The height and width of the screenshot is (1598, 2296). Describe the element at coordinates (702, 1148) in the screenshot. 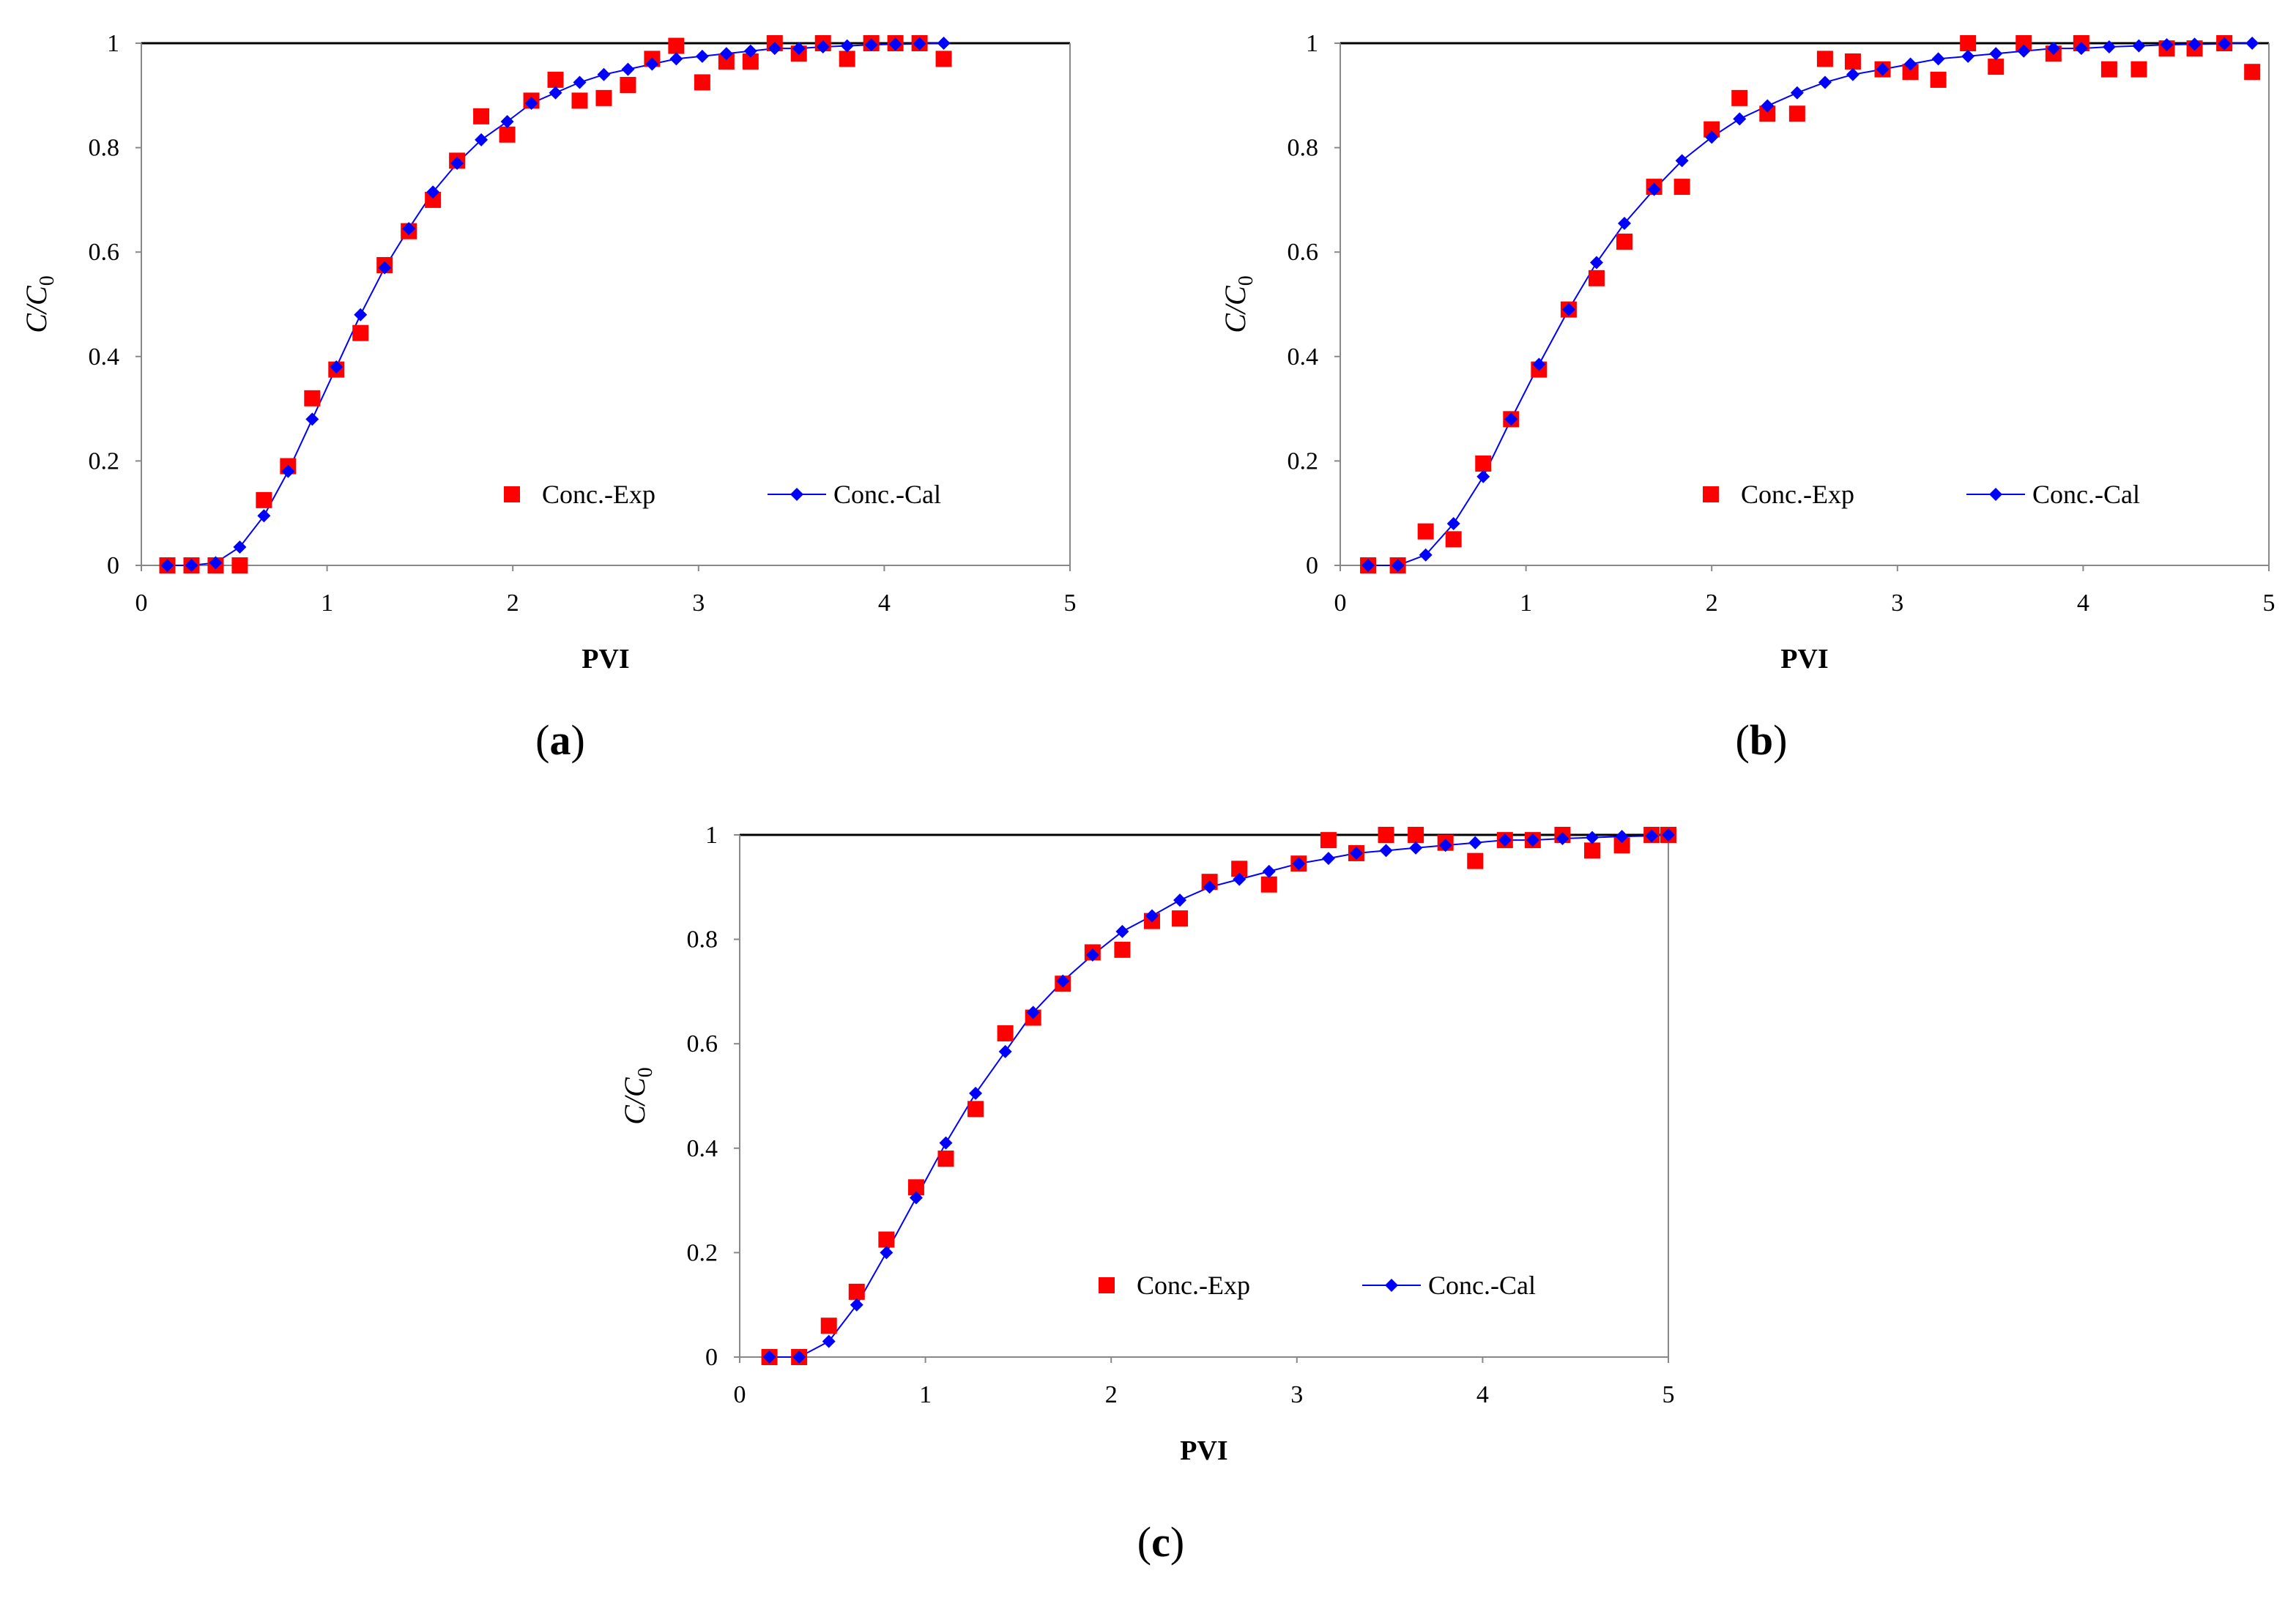

I see `y-tick-label: 0.4` at that location.